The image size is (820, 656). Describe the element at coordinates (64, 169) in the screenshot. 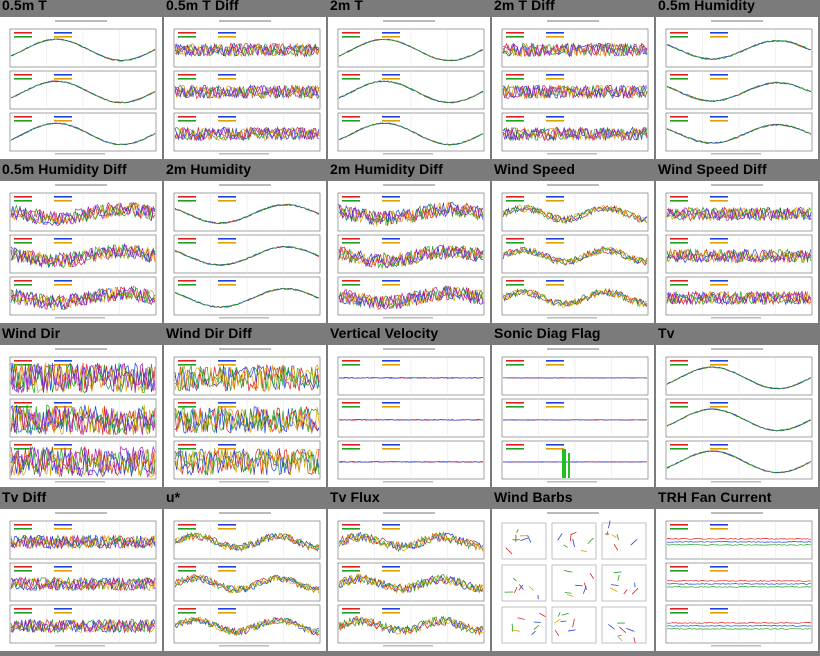

I see `plot-tile-title: 0.5m Humidity Diff` at that location.